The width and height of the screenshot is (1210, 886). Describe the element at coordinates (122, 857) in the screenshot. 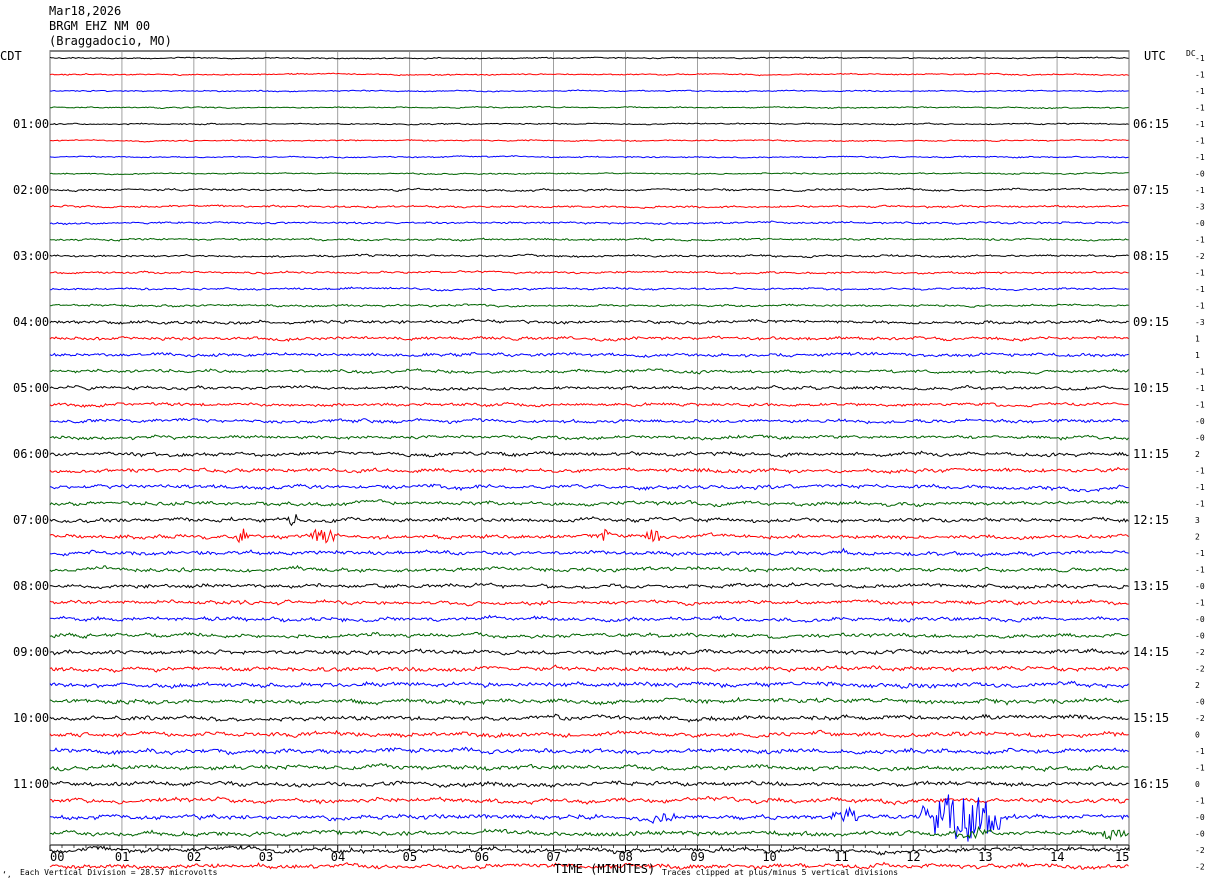

I see `x-tick-label: 01` at that location.